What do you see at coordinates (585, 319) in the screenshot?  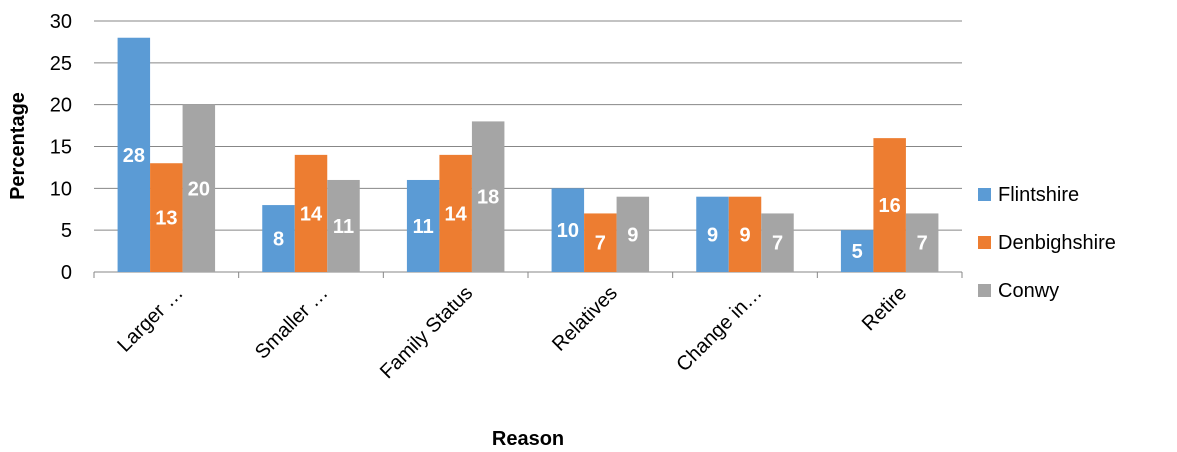 I see `x-tick-label: Relatives` at bounding box center [585, 319].